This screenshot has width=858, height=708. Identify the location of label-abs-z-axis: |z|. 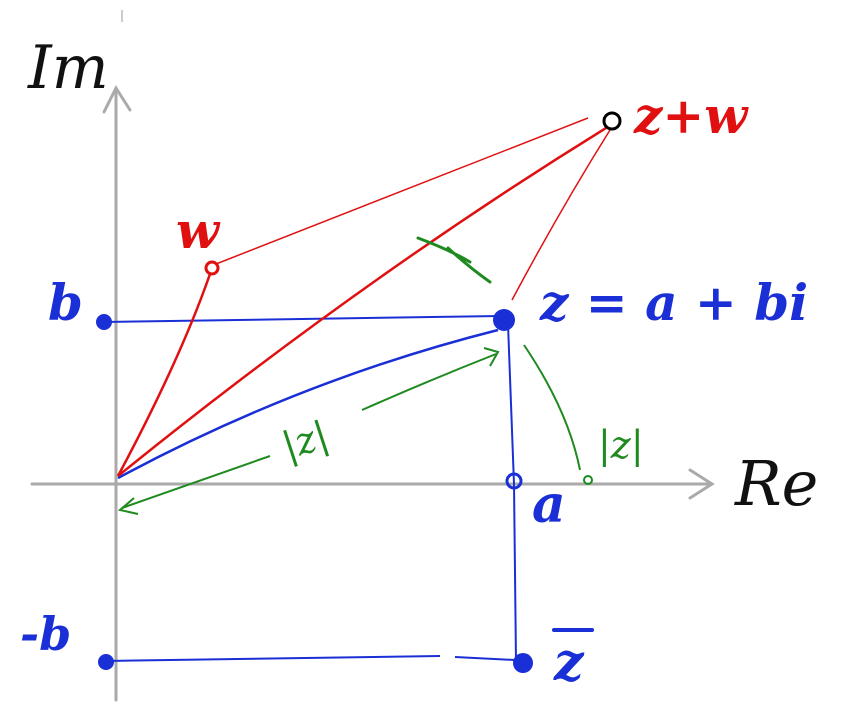
(621, 445).